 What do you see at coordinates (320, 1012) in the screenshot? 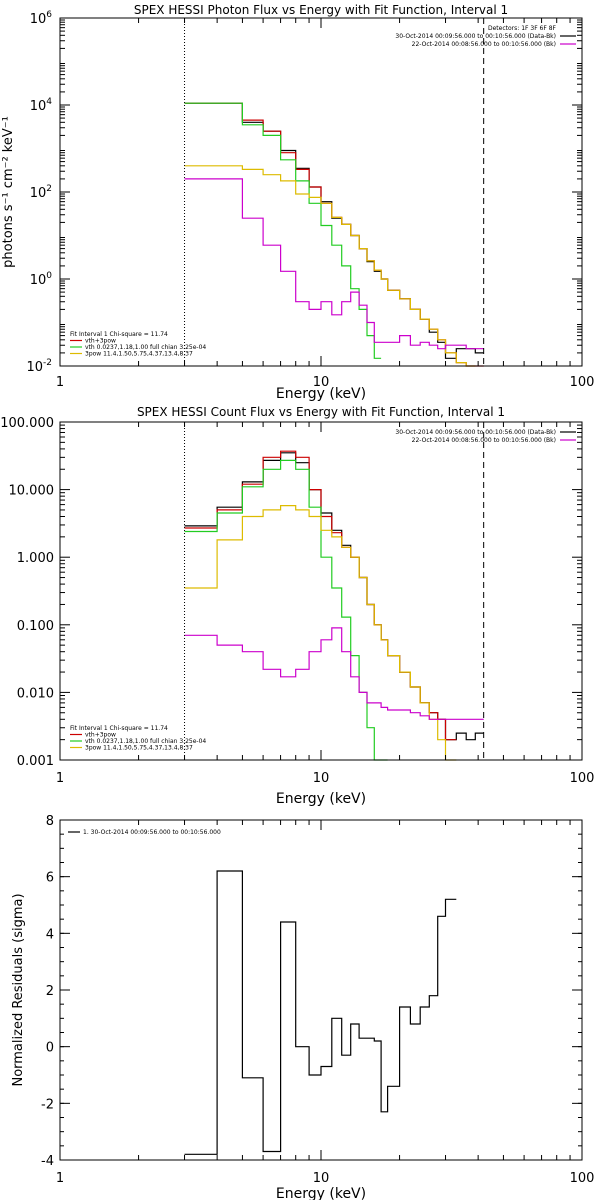
I see `series-line-residuals` at bounding box center [320, 1012].